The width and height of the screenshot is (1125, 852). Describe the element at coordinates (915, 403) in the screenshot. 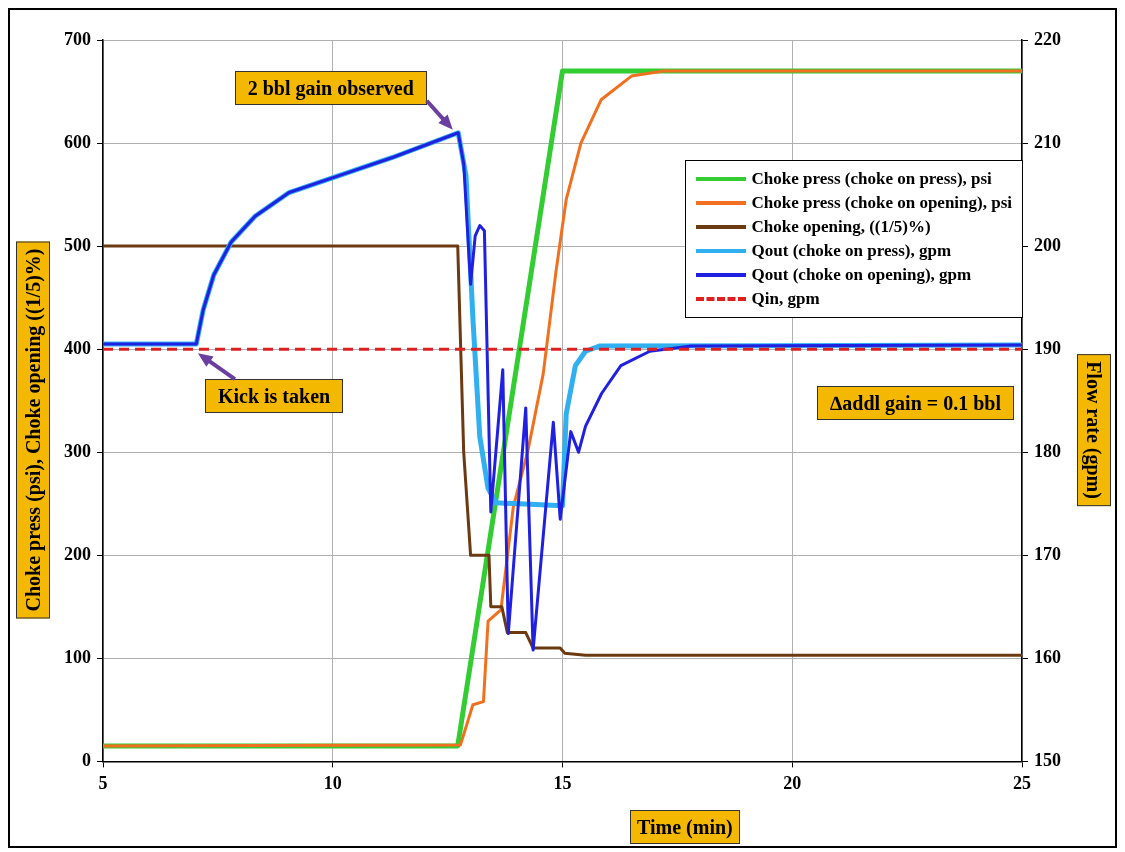

I see `annotation: ∆addl gain = 0.1 bbl` at that location.